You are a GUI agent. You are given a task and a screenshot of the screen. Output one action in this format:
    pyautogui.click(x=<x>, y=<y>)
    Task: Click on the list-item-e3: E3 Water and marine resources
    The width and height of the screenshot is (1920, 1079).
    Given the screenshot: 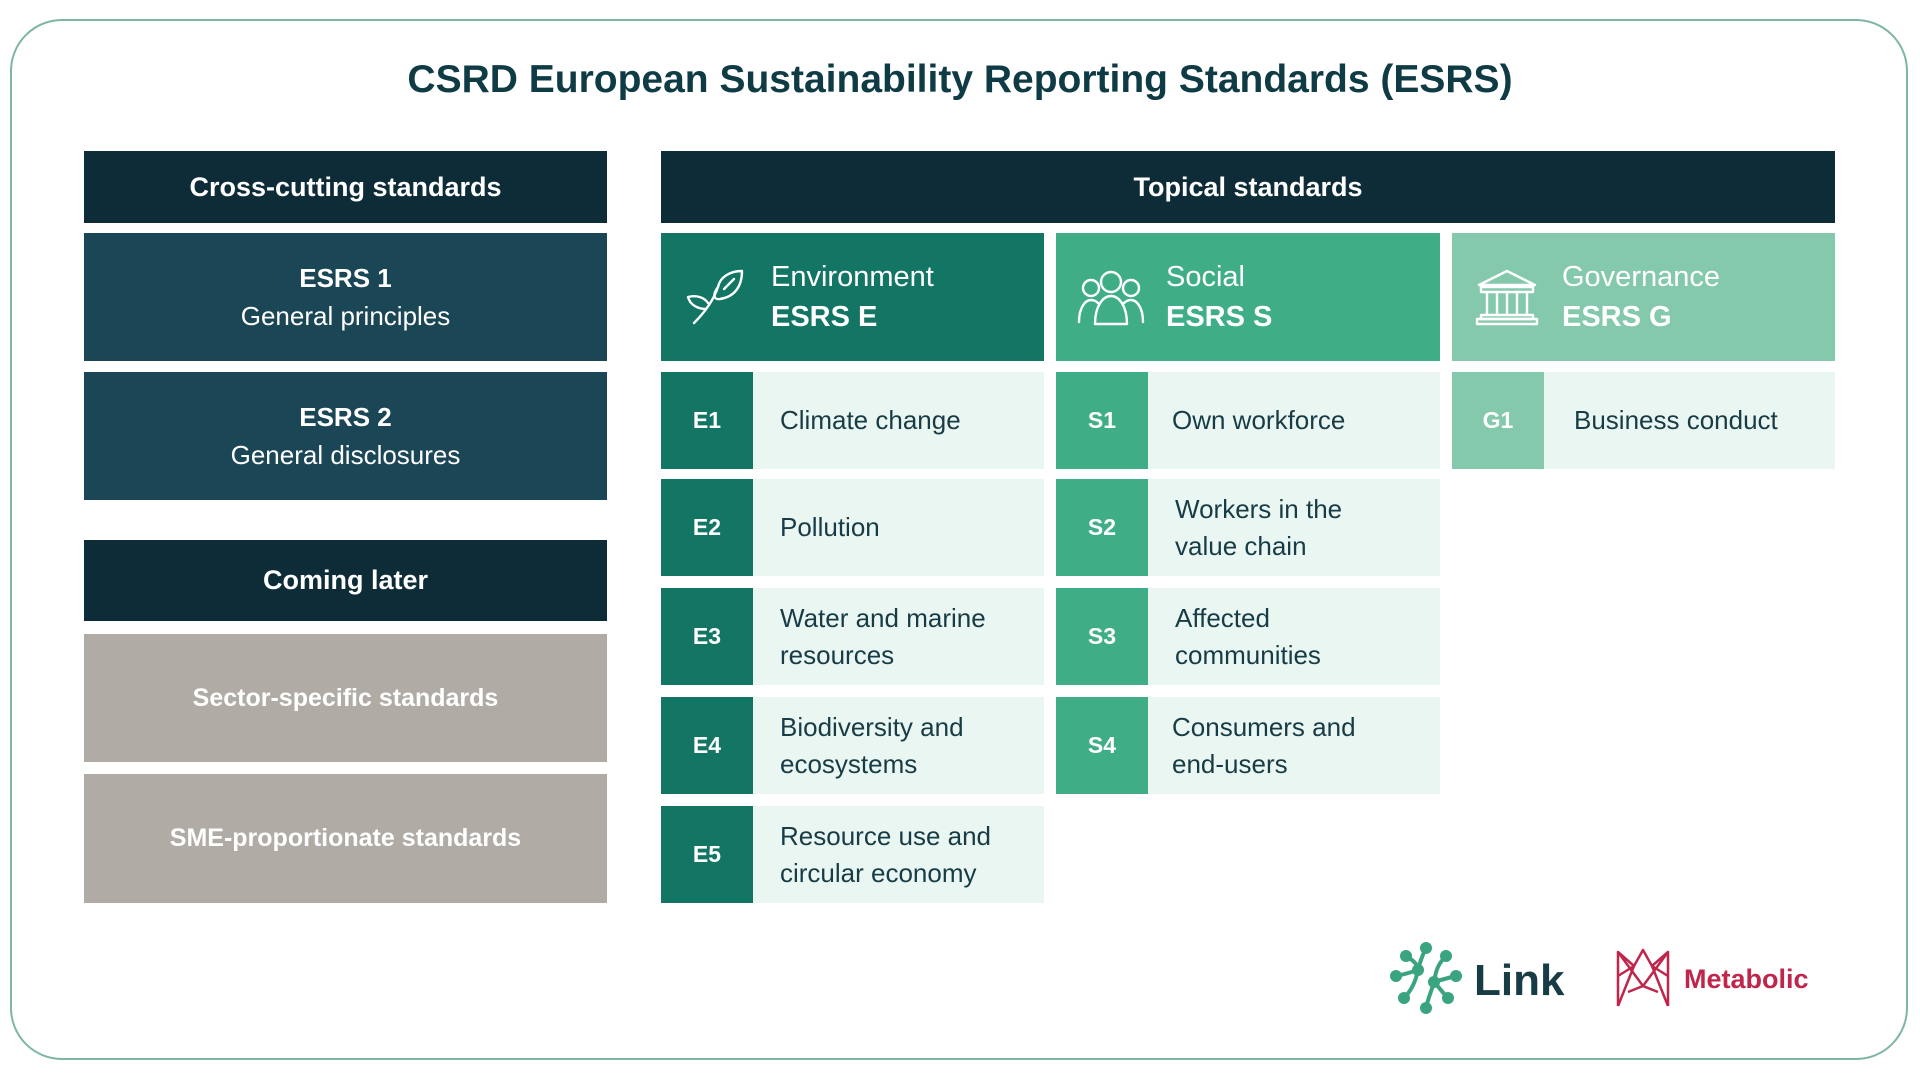 What is the action you would take?
    pyautogui.click(x=852, y=636)
    